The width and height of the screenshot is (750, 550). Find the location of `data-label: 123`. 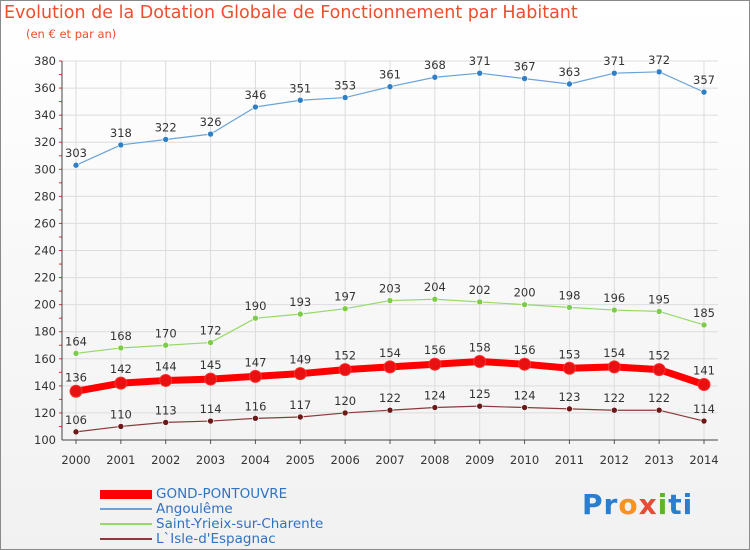

data-label: 123 is located at coordinates (569, 397).